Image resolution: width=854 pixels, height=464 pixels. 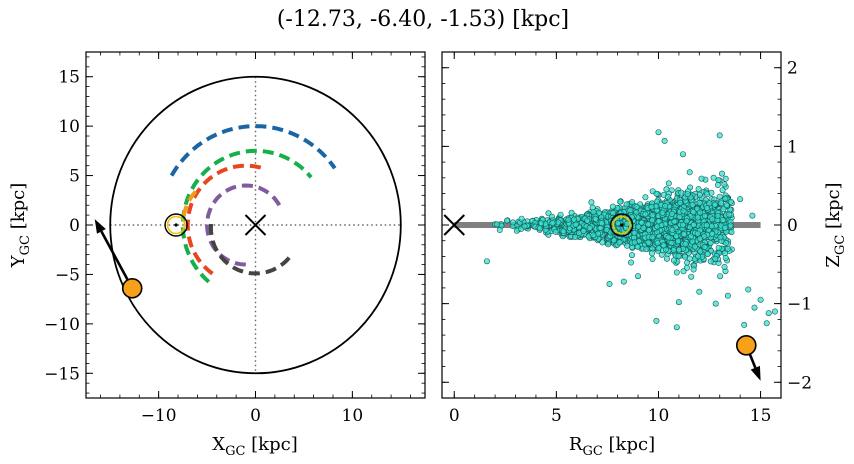 I want to click on right-xtick-label: 0, so click(x=454, y=416).